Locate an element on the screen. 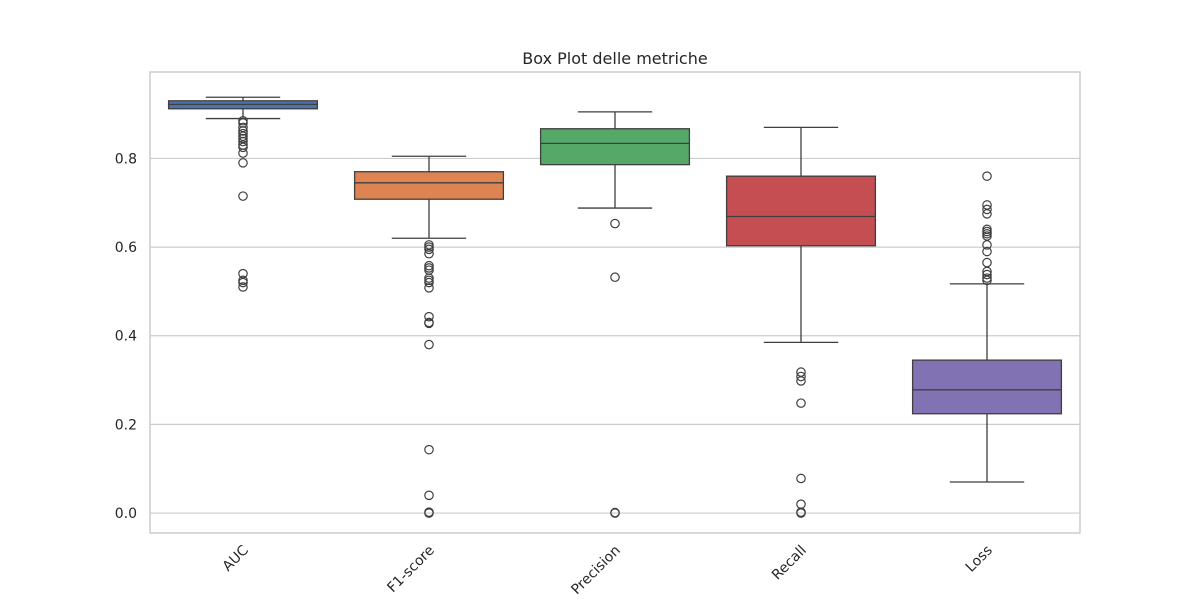  x-axis-ticks: AUC F1-score Precision Recall Loss is located at coordinates (608, 570).